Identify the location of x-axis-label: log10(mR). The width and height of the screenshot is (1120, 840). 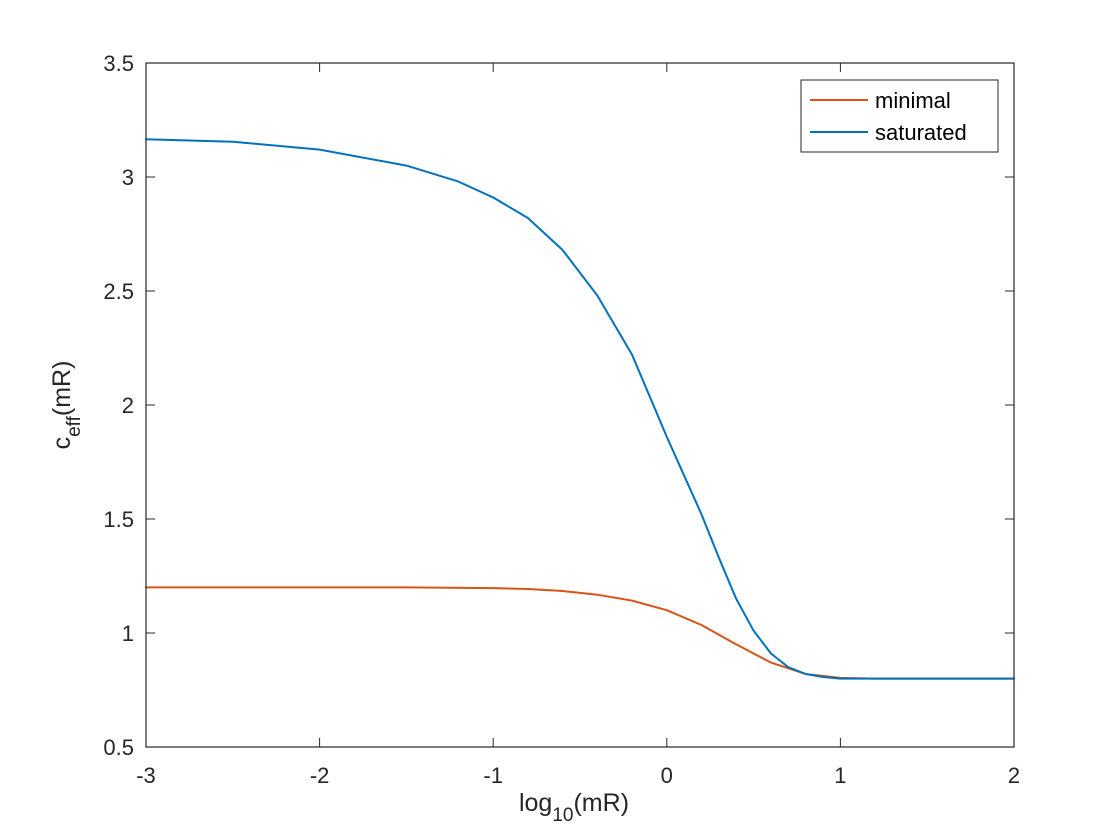
(574, 807).